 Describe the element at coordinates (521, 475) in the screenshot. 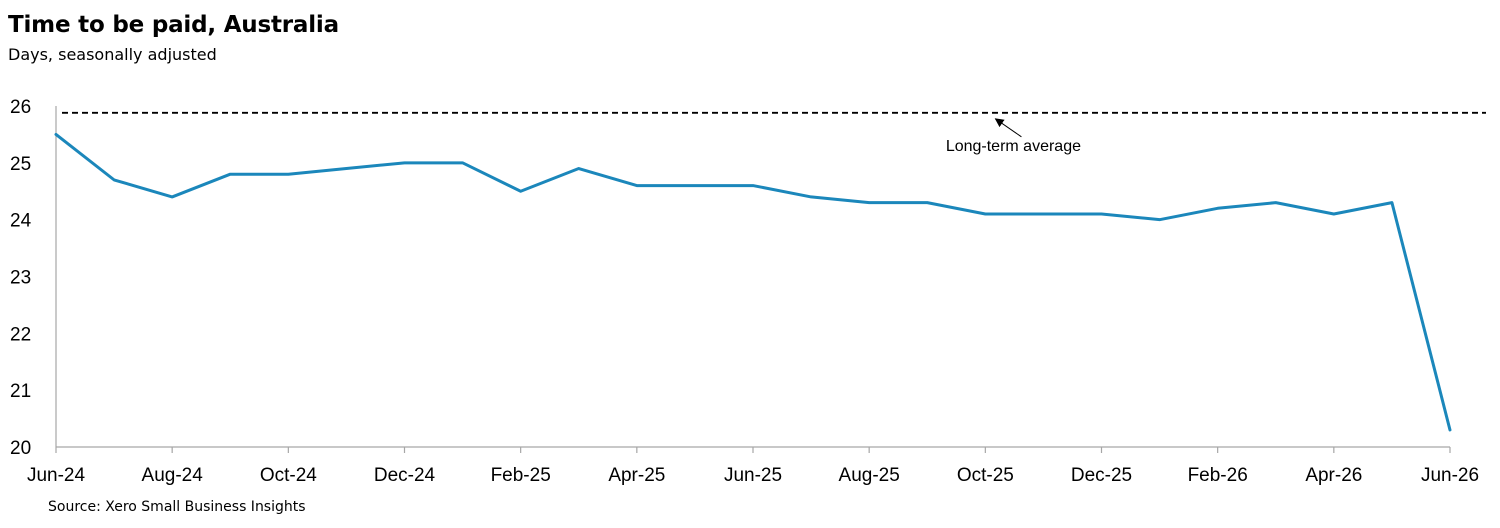

I see `x-tick-label: Feb-25` at that location.